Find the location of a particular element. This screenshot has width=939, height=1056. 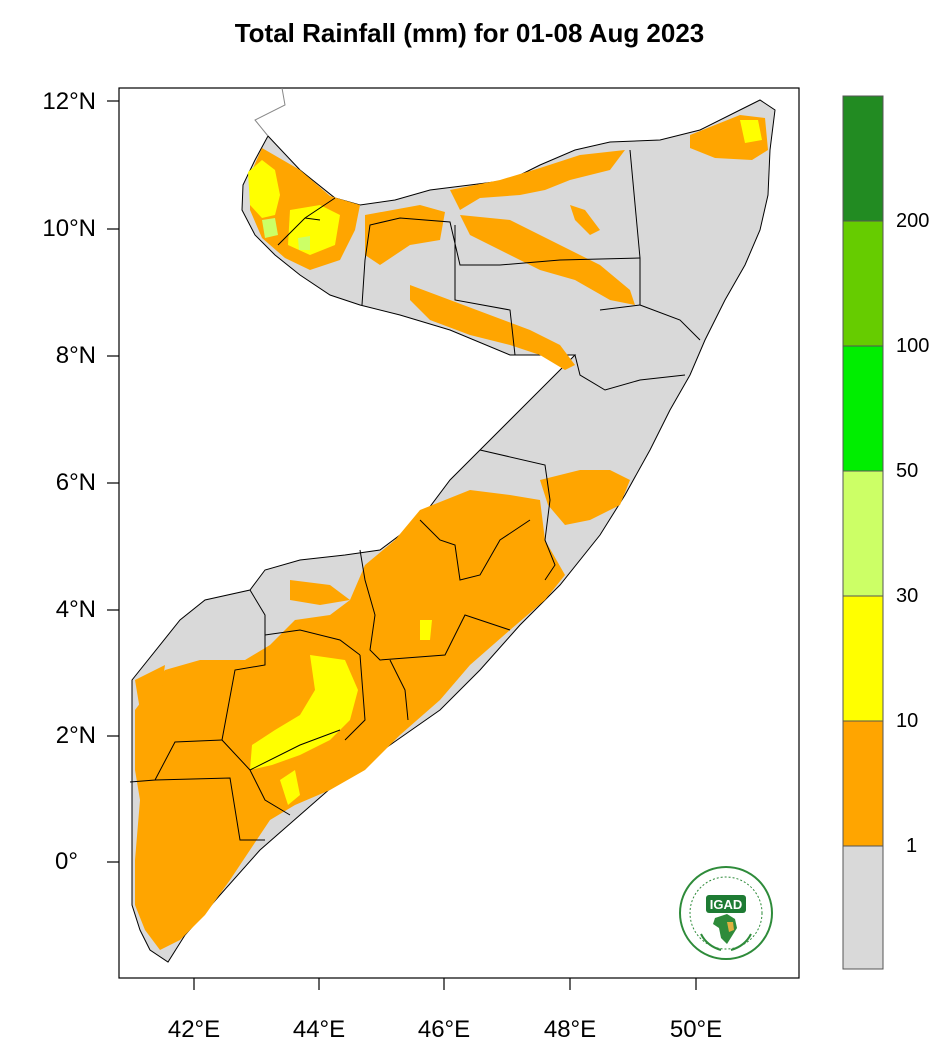

colorbar-label-100: 100 is located at coordinates (913, 346).